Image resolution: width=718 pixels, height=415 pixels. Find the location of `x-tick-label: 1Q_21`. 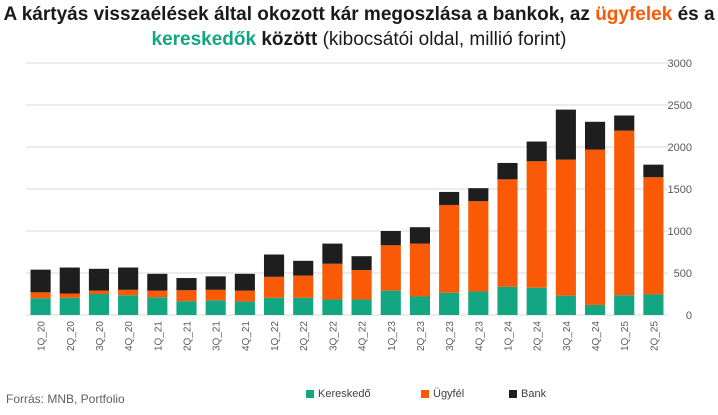

x-tick-label: 1Q_21 is located at coordinates (158, 336).